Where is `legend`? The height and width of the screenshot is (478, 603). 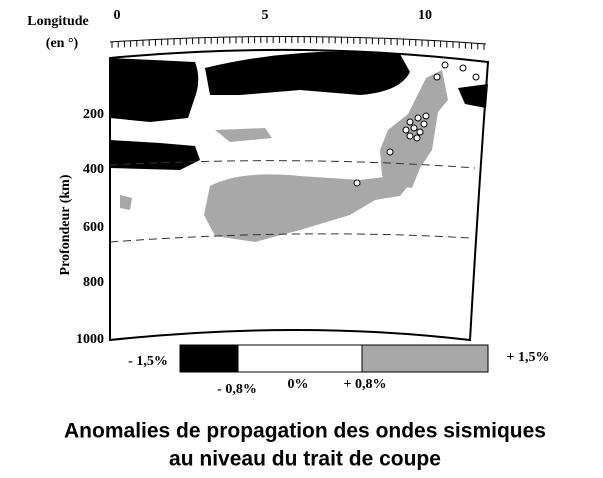
legend is located at coordinates (334, 358).